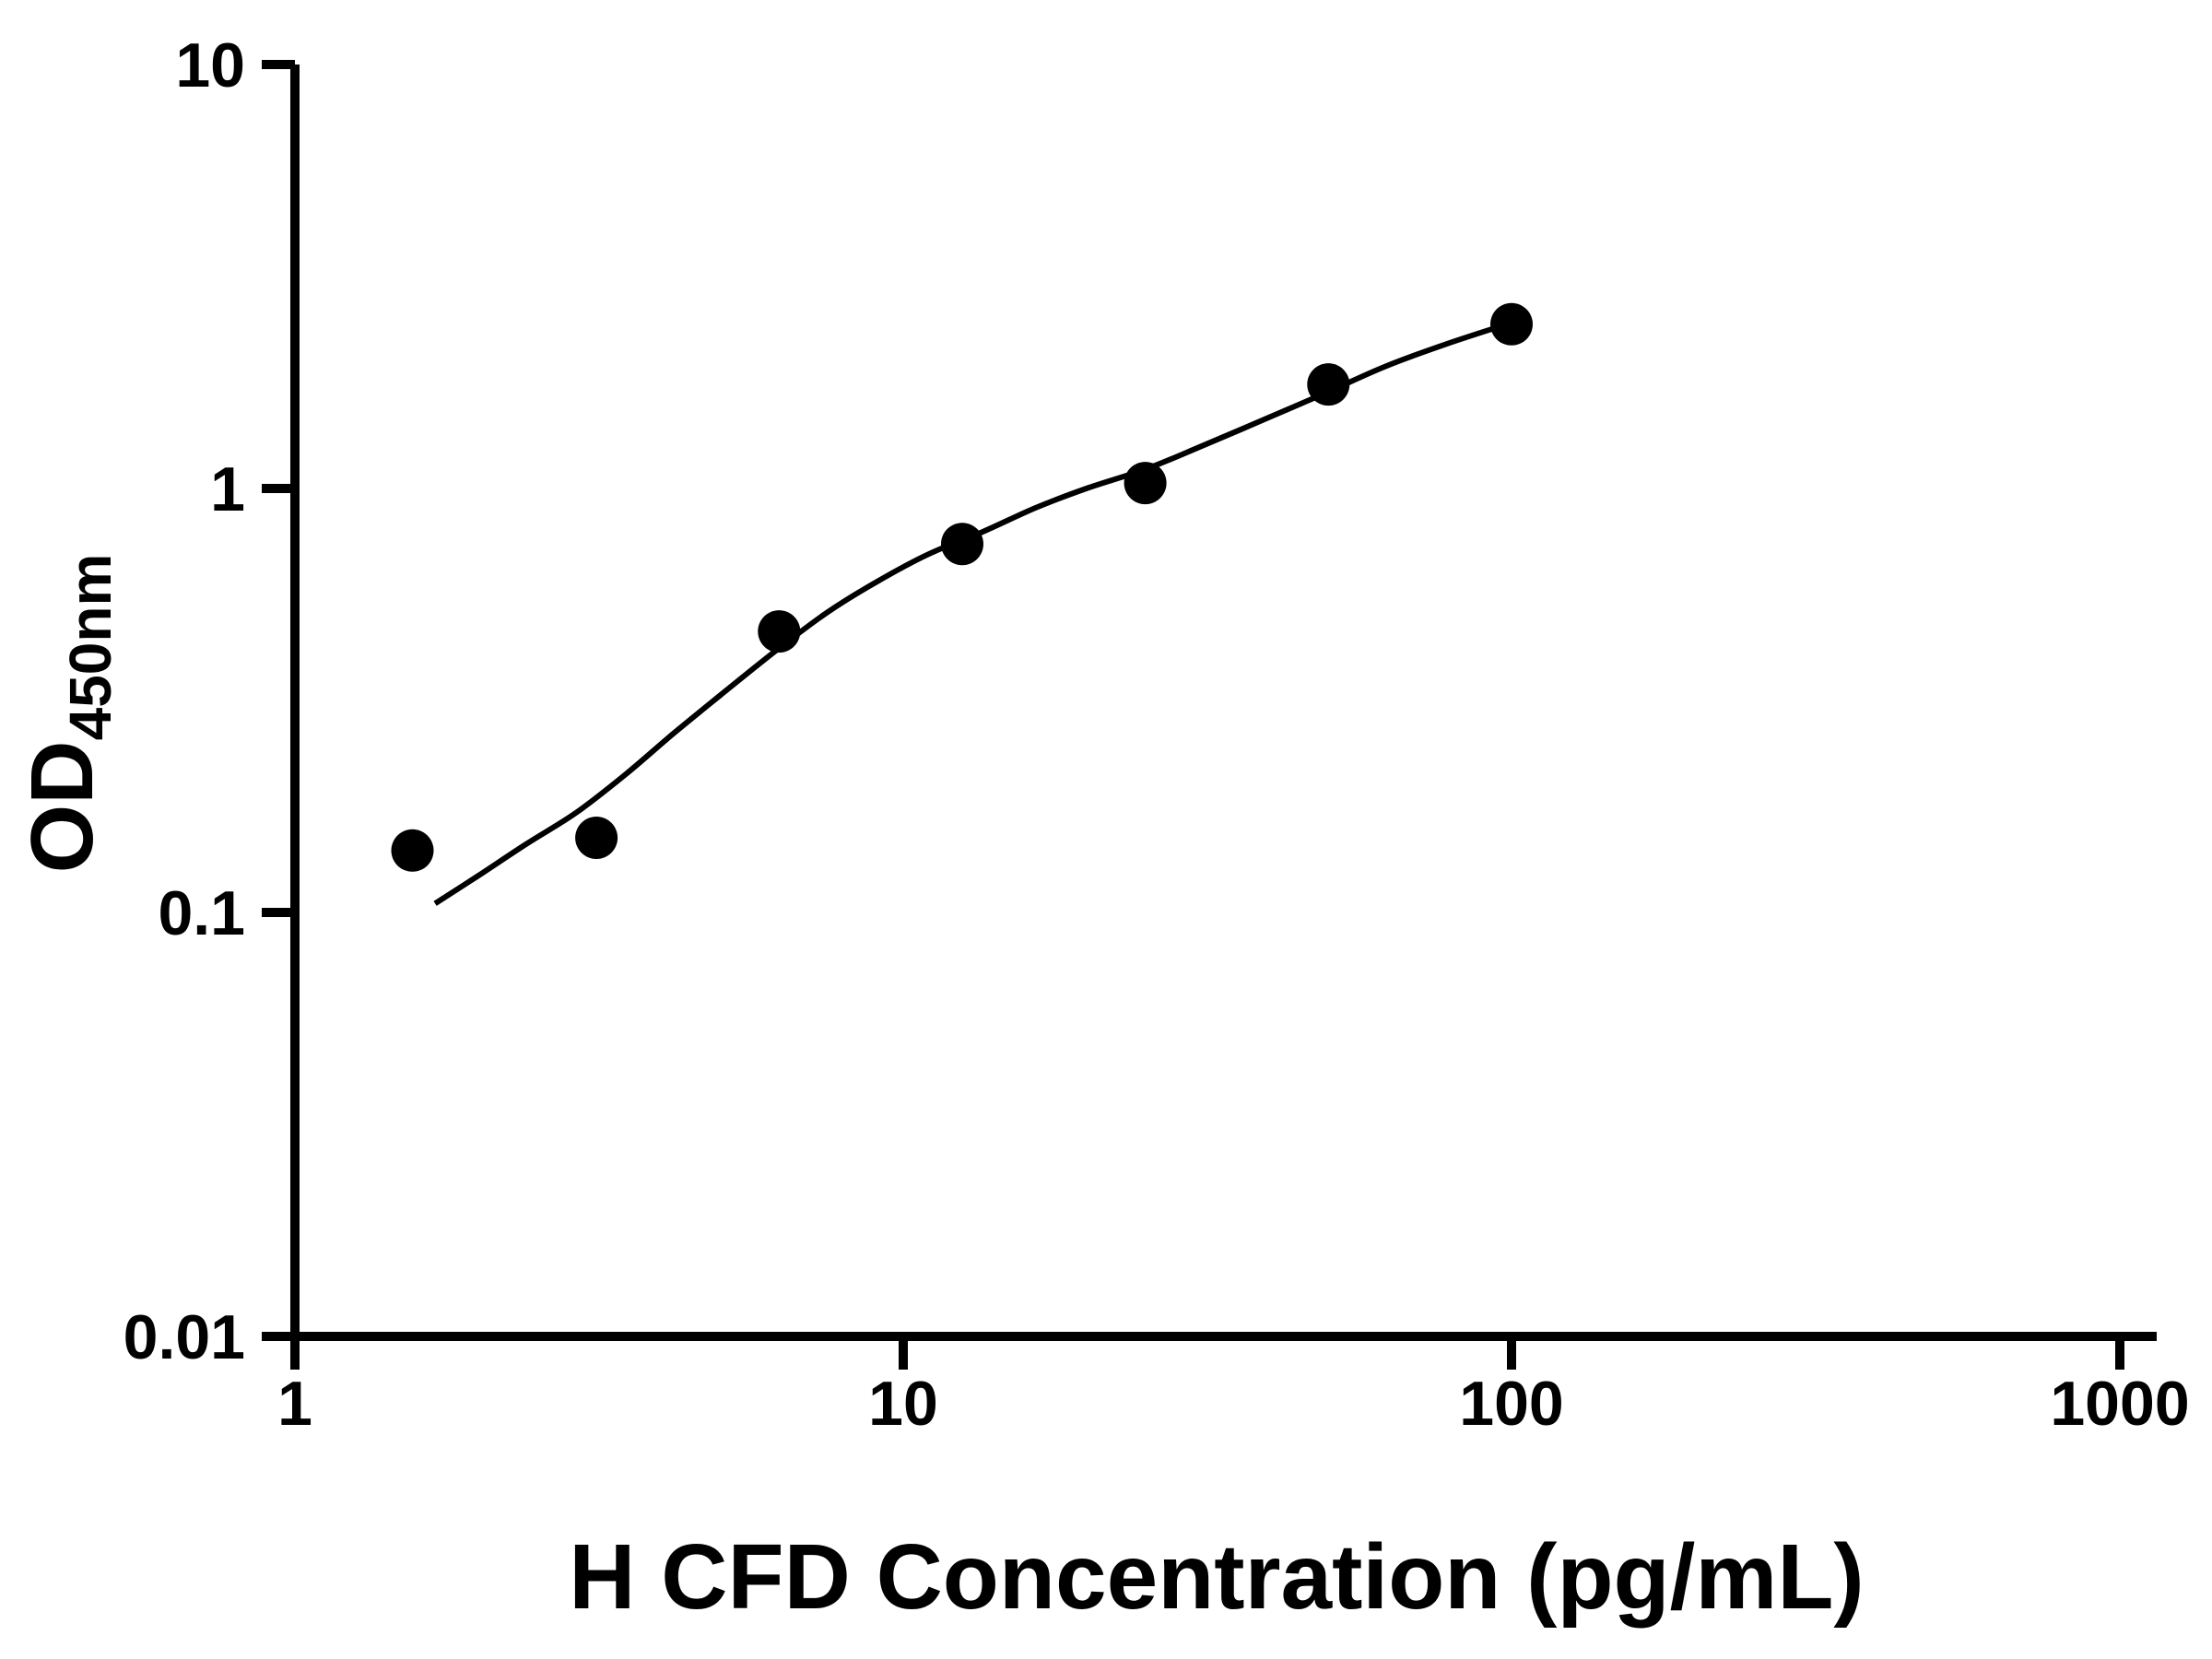 This screenshot has height=1659, width=2212. Describe the element at coordinates (227, 489) in the screenshot. I see `y-tick-label: 1` at that location.